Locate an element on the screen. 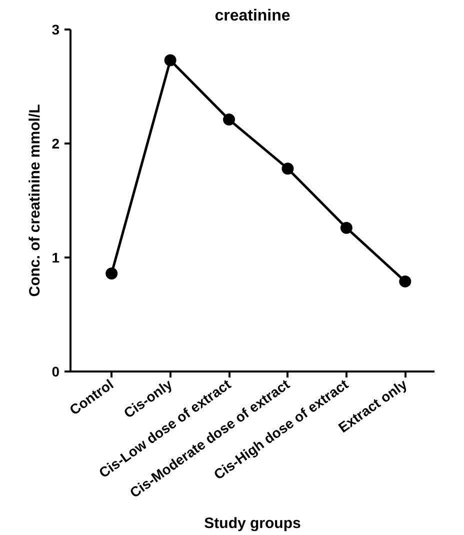  y-axis-title: Conc. of creatinine mmol/L is located at coordinates (35, 200).